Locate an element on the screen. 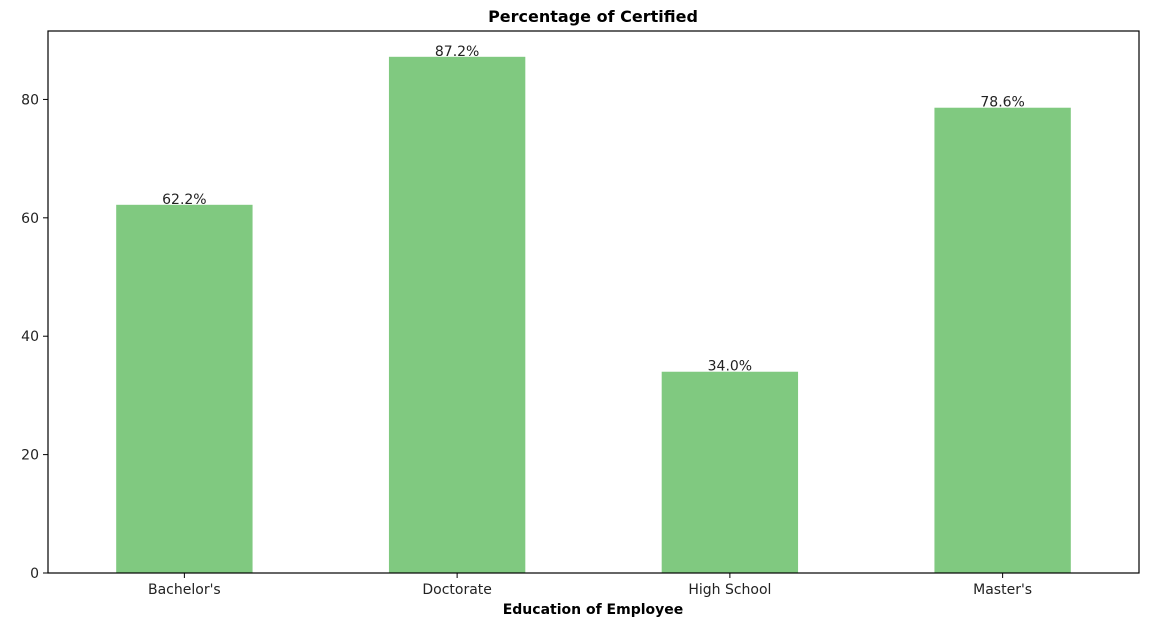 The height and width of the screenshot is (622, 1152). y-tick-label: 0 is located at coordinates (34, 574).